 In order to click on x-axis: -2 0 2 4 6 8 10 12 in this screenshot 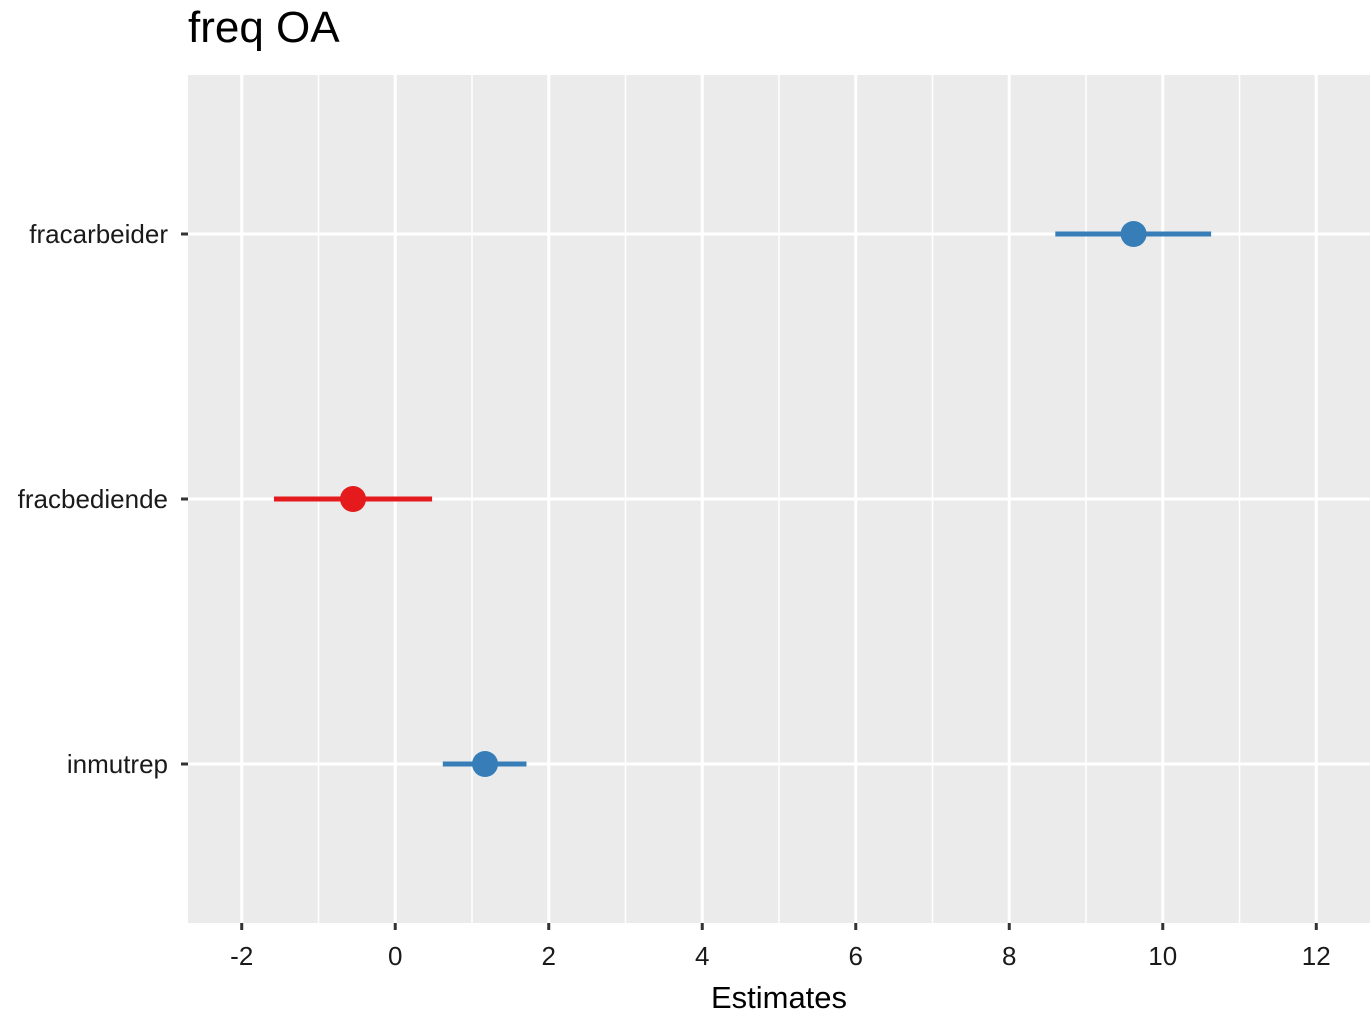, I will do `click(780, 947)`.